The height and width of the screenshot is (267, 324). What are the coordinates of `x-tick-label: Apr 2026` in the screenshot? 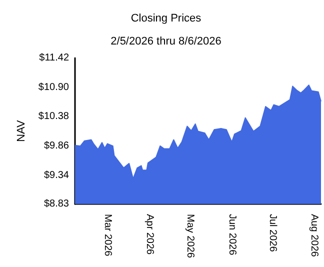 It's located at (149, 235).